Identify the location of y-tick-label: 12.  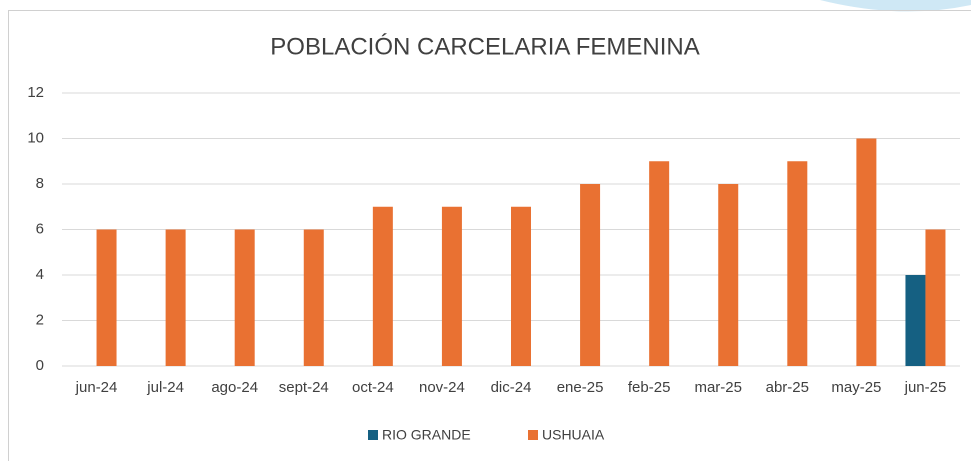
(35, 92).